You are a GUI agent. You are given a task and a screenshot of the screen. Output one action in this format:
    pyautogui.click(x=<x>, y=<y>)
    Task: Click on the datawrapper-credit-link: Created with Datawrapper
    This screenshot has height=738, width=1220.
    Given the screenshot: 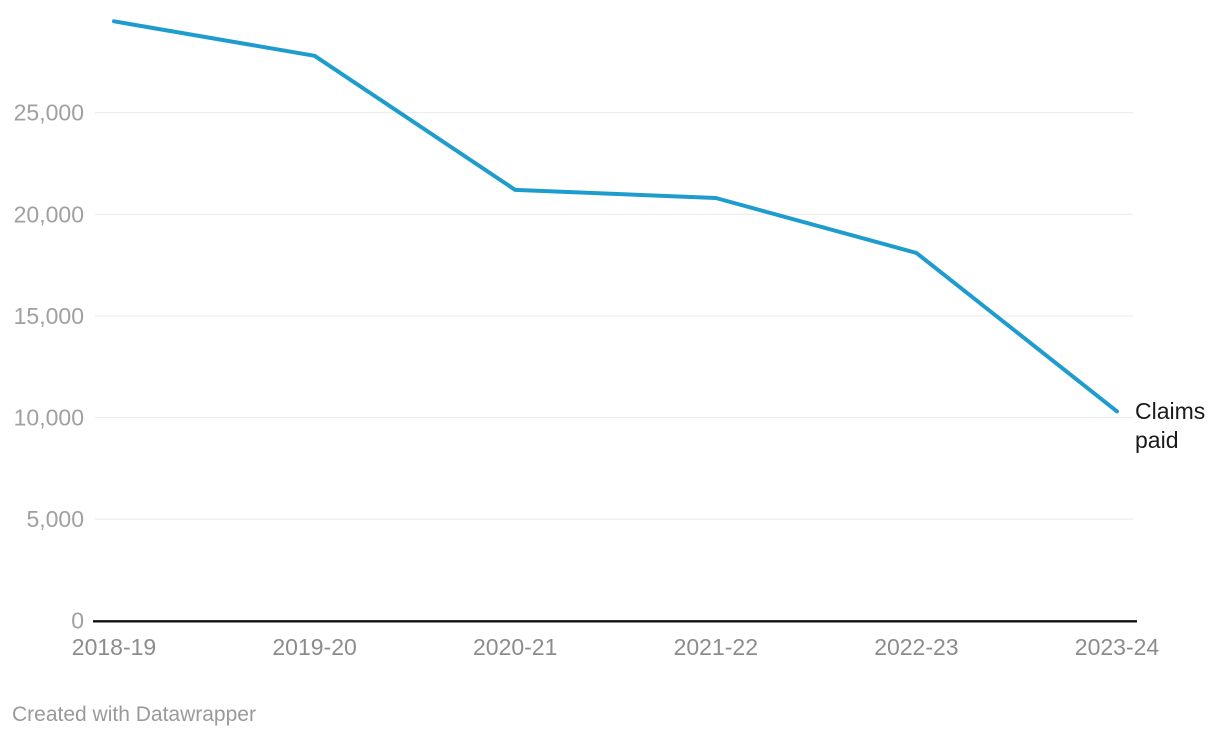 What is the action you would take?
    pyautogui.click(x=134, y=714)
    